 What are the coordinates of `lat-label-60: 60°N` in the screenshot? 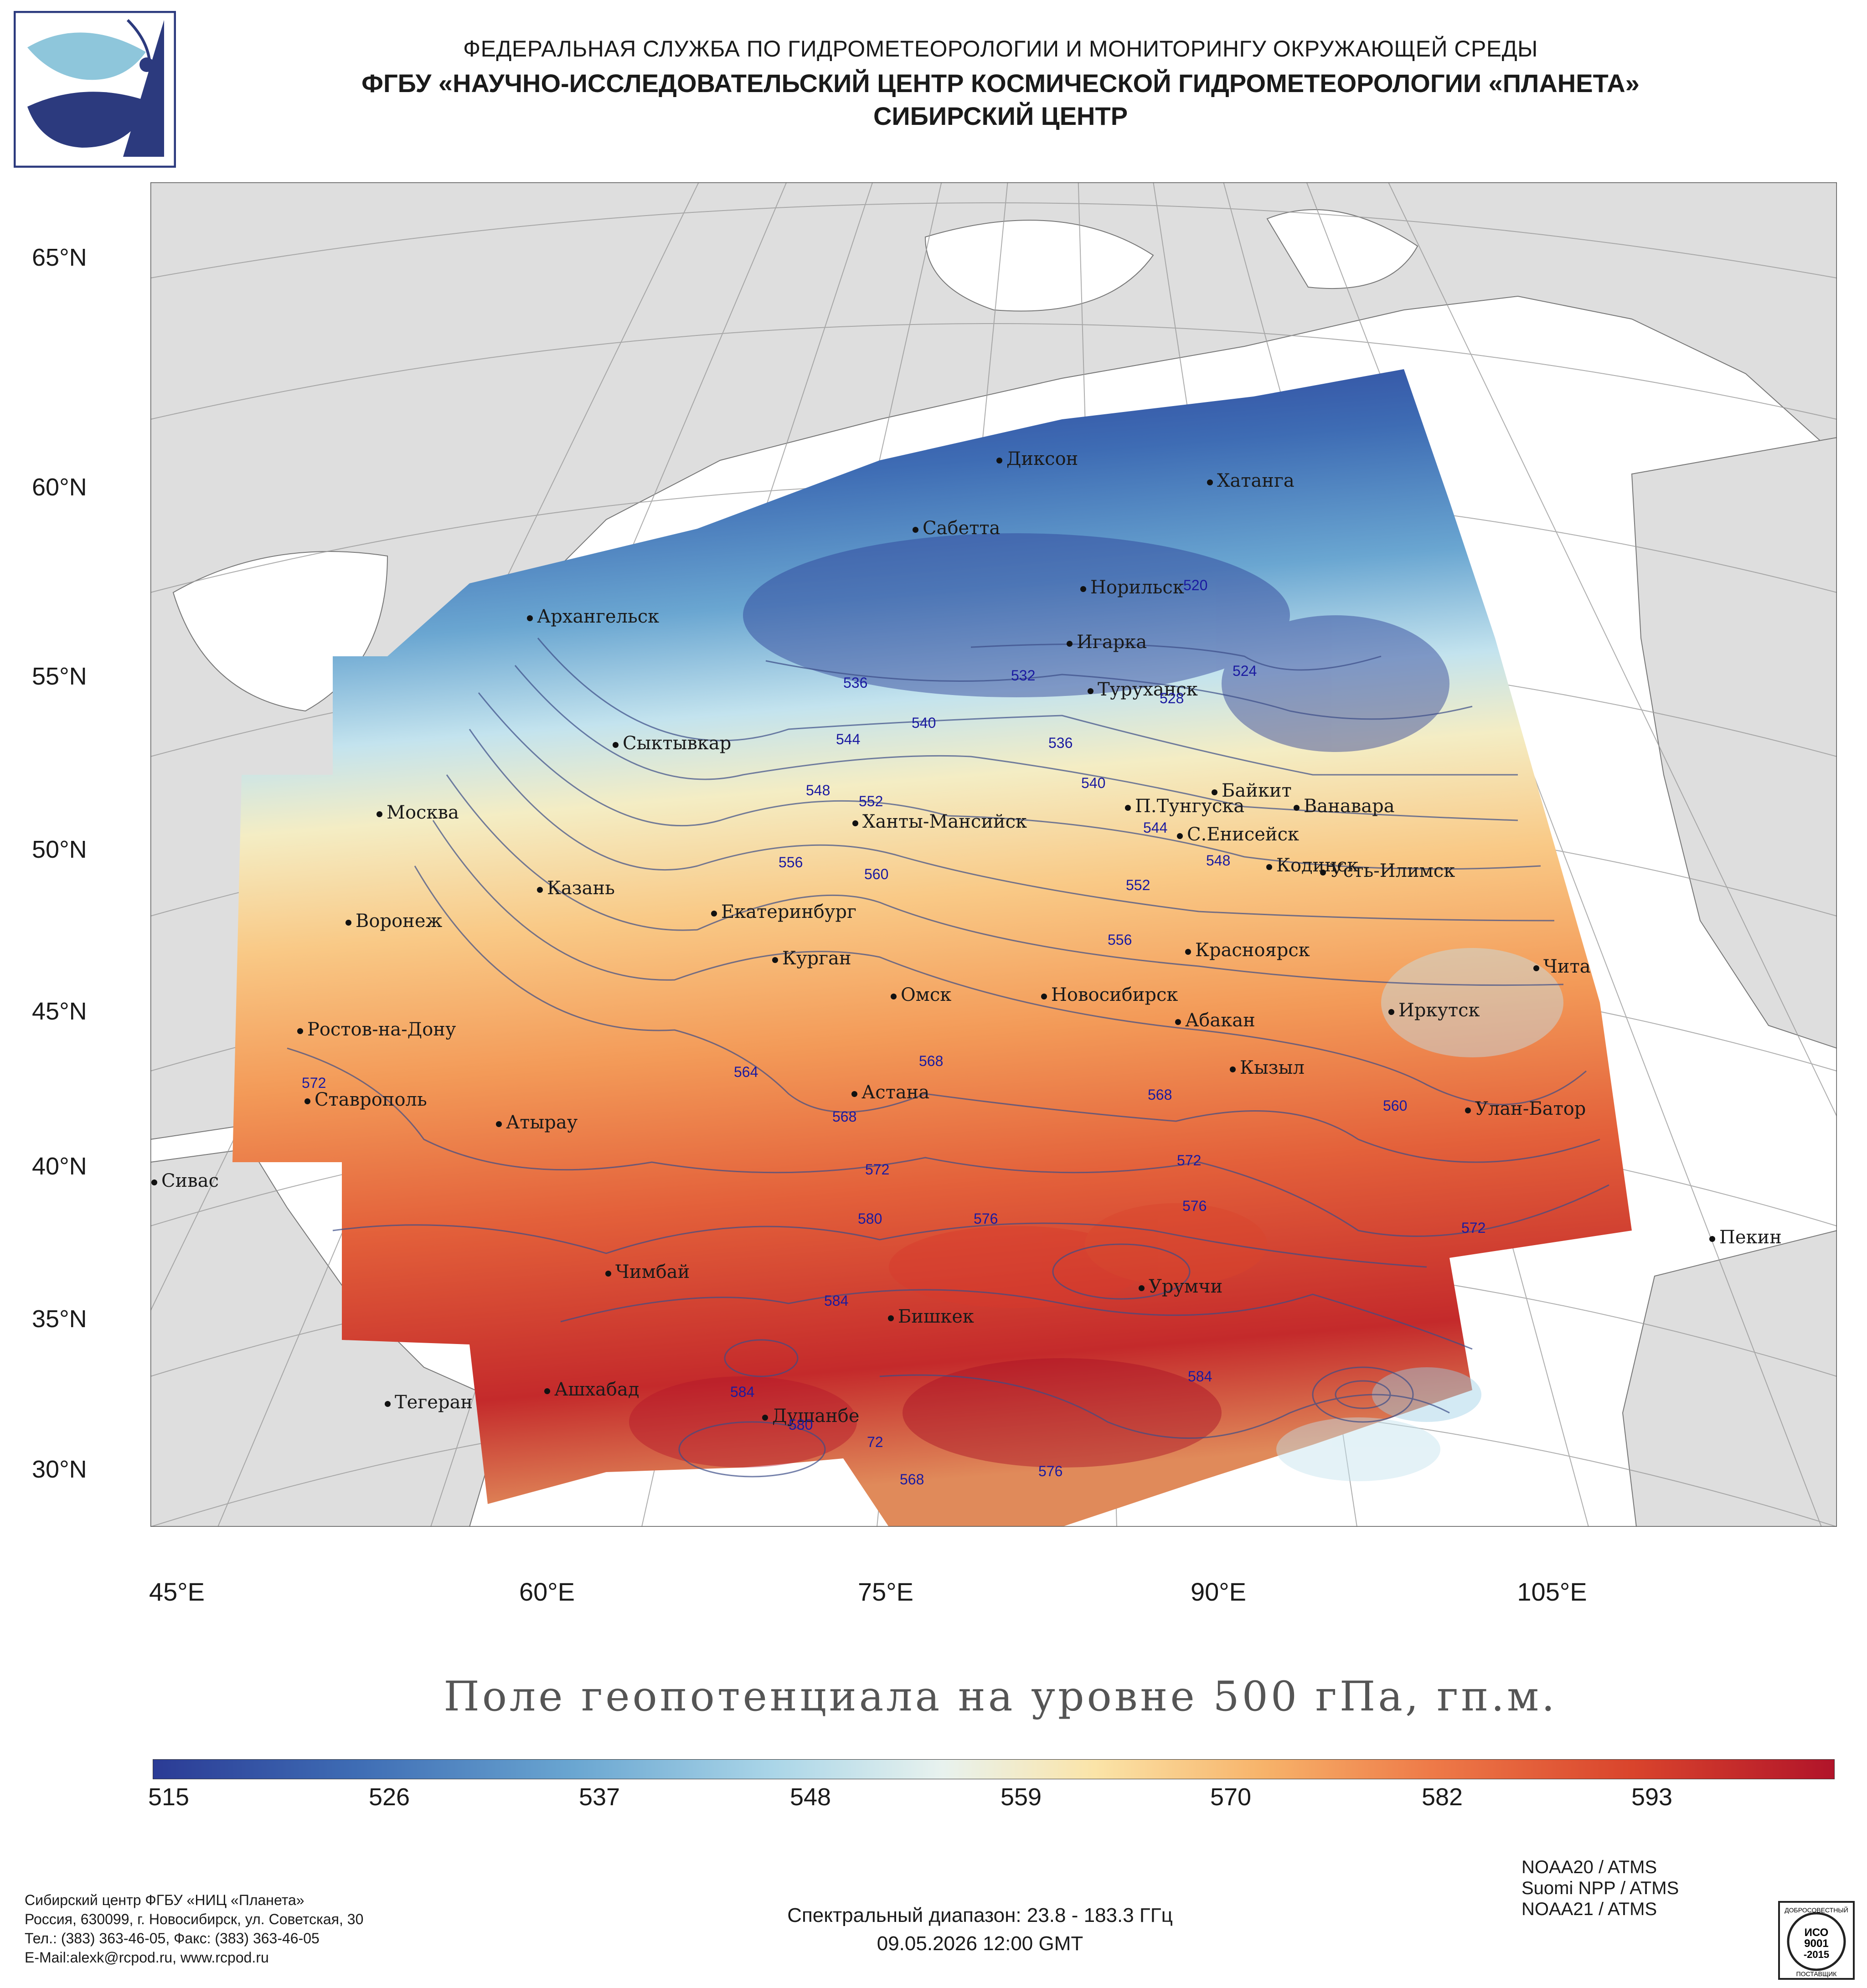 It's located at (59, 488).